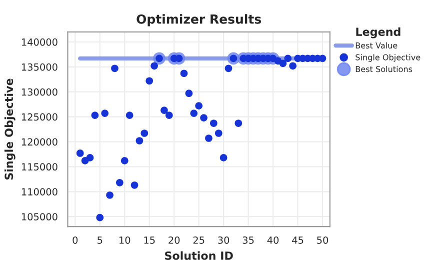 This screenshot has width=437, height=278. What do you see at coordinates (174, 240) in the screenshot?
I see `x-tick-label: 20` at bounding box center [174, 240].